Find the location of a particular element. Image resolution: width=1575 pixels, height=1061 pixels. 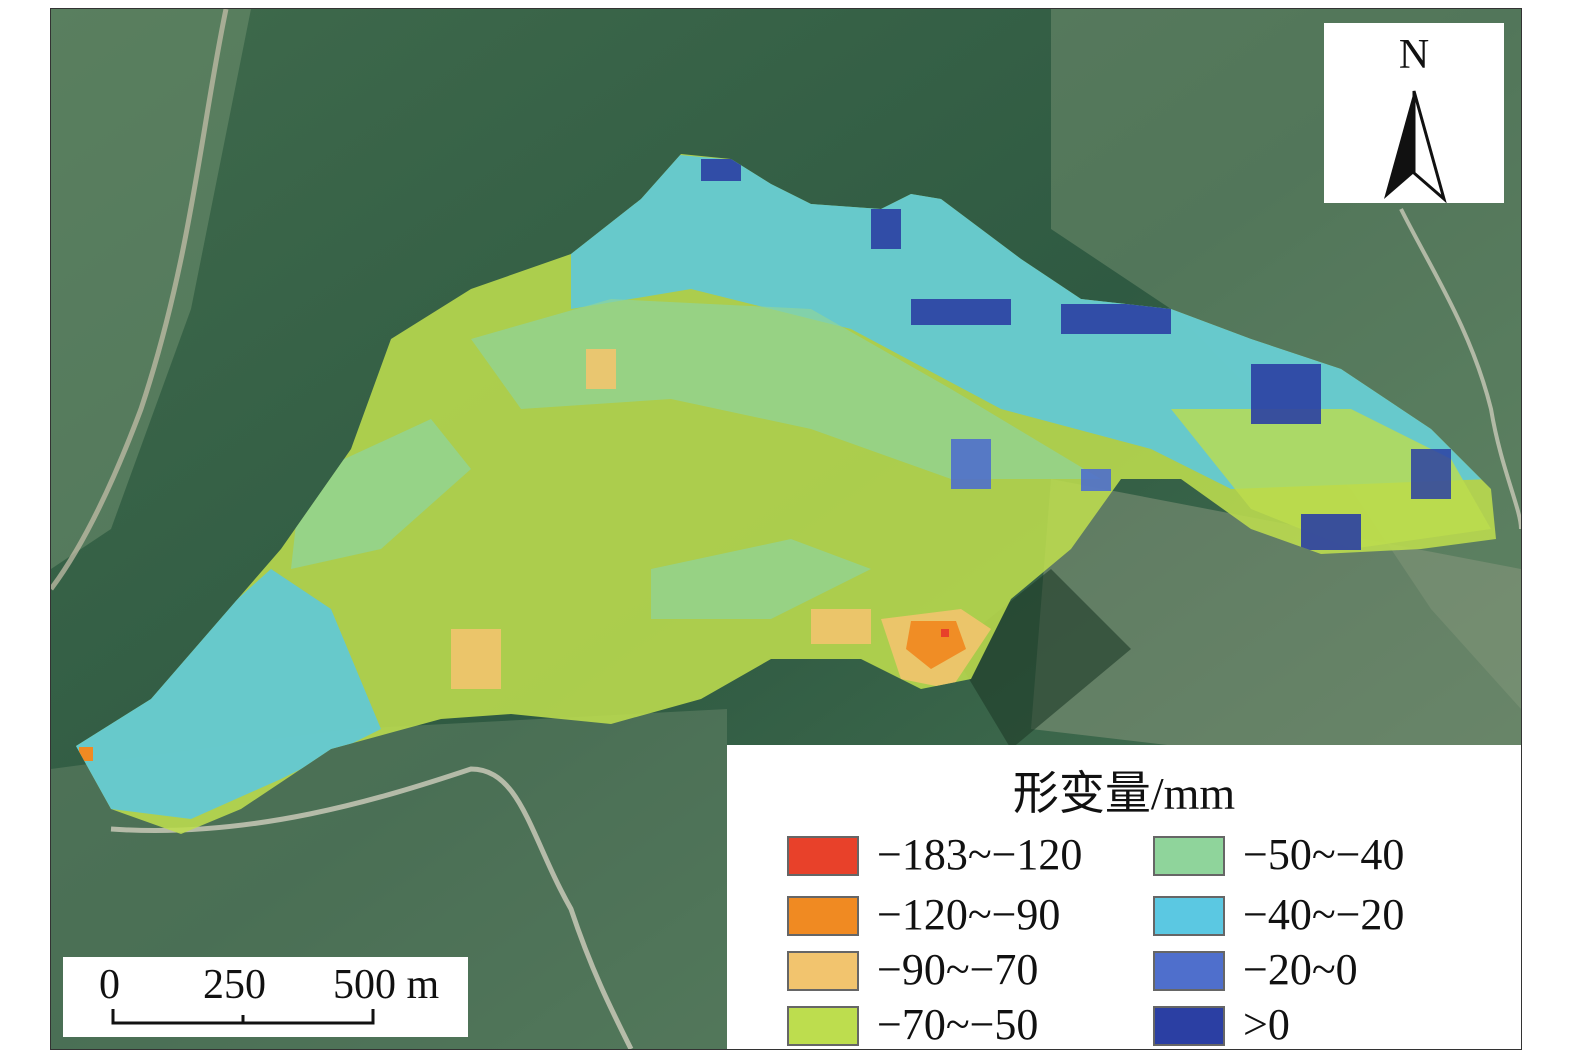

zone-green-band is located at coordinates (786, 389).